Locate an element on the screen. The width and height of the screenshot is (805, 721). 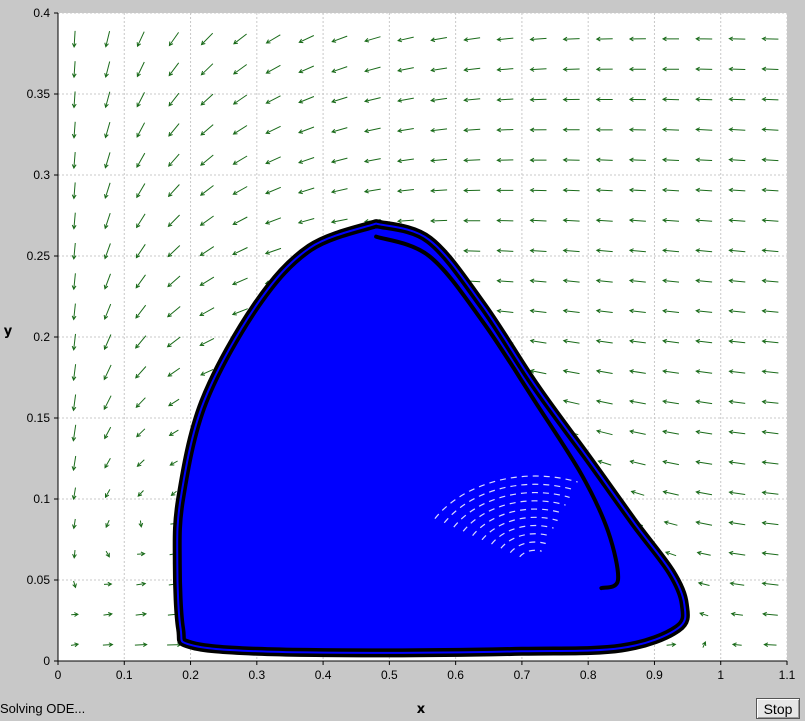
y-axis-label: y is located at coordinates (8, 331).